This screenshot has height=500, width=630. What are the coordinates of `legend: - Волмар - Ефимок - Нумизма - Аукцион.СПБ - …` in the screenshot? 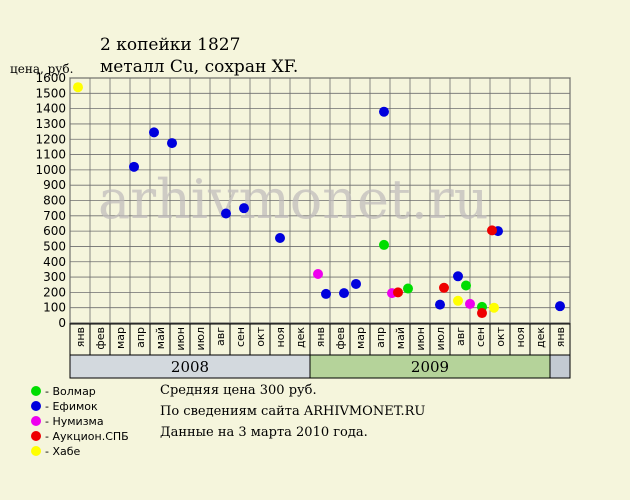 It's located at (80, 421).